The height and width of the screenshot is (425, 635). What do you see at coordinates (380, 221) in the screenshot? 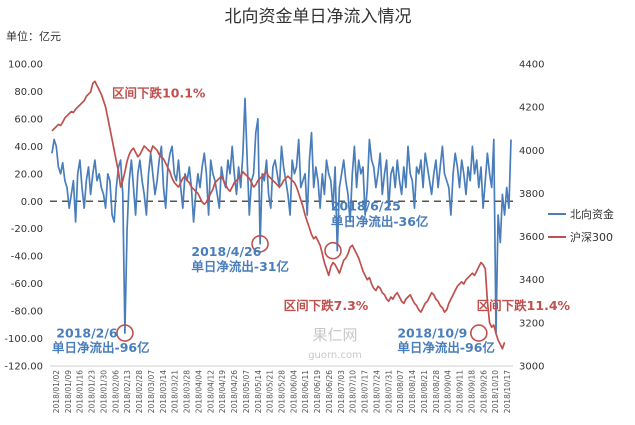
I see `outflow-annotation: 单日净流出-36亿` at bounding box center [380, 221].